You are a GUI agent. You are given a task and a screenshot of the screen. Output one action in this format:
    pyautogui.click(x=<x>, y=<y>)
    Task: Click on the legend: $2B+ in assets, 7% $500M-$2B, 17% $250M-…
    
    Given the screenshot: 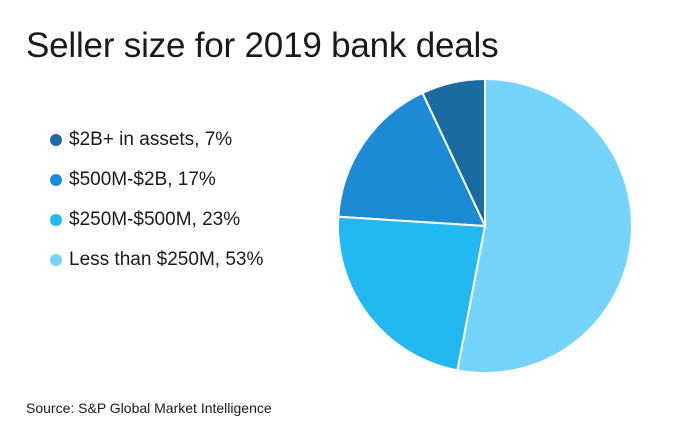 What is the action you would take?
    pyautogui.click(x=156, y=200)
    